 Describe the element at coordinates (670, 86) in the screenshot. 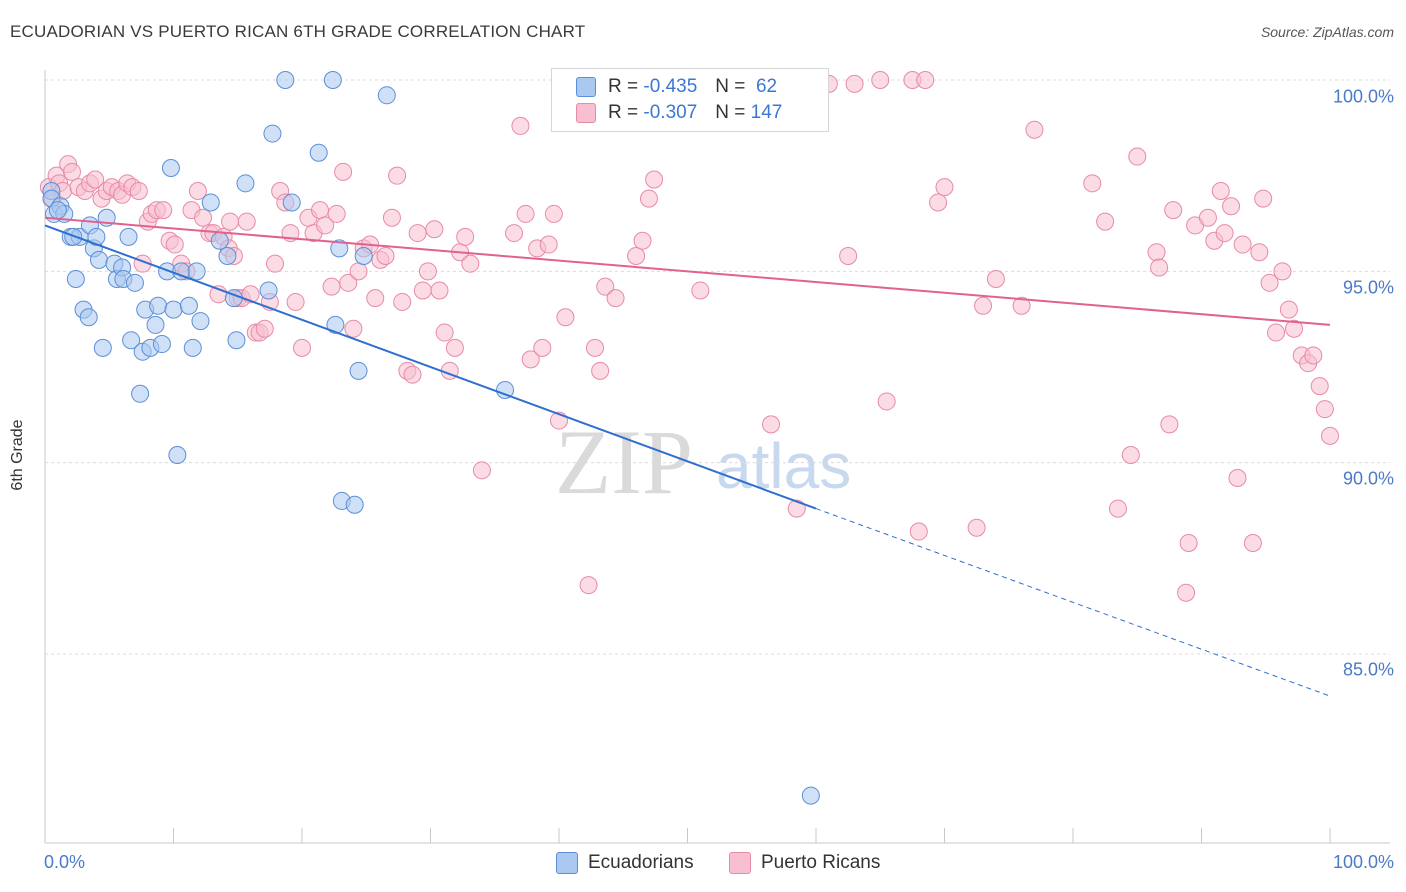

I see `legend-r-value: -0.435` at that location.